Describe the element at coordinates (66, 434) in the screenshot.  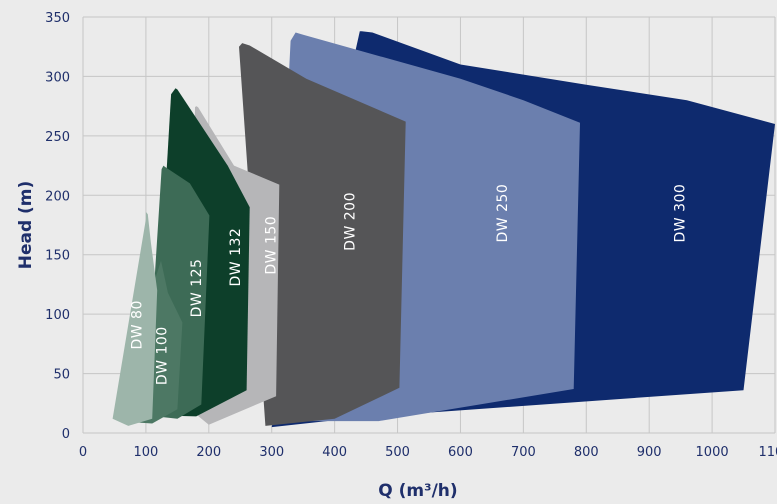
I see `y-tick-label: 0` at that location.